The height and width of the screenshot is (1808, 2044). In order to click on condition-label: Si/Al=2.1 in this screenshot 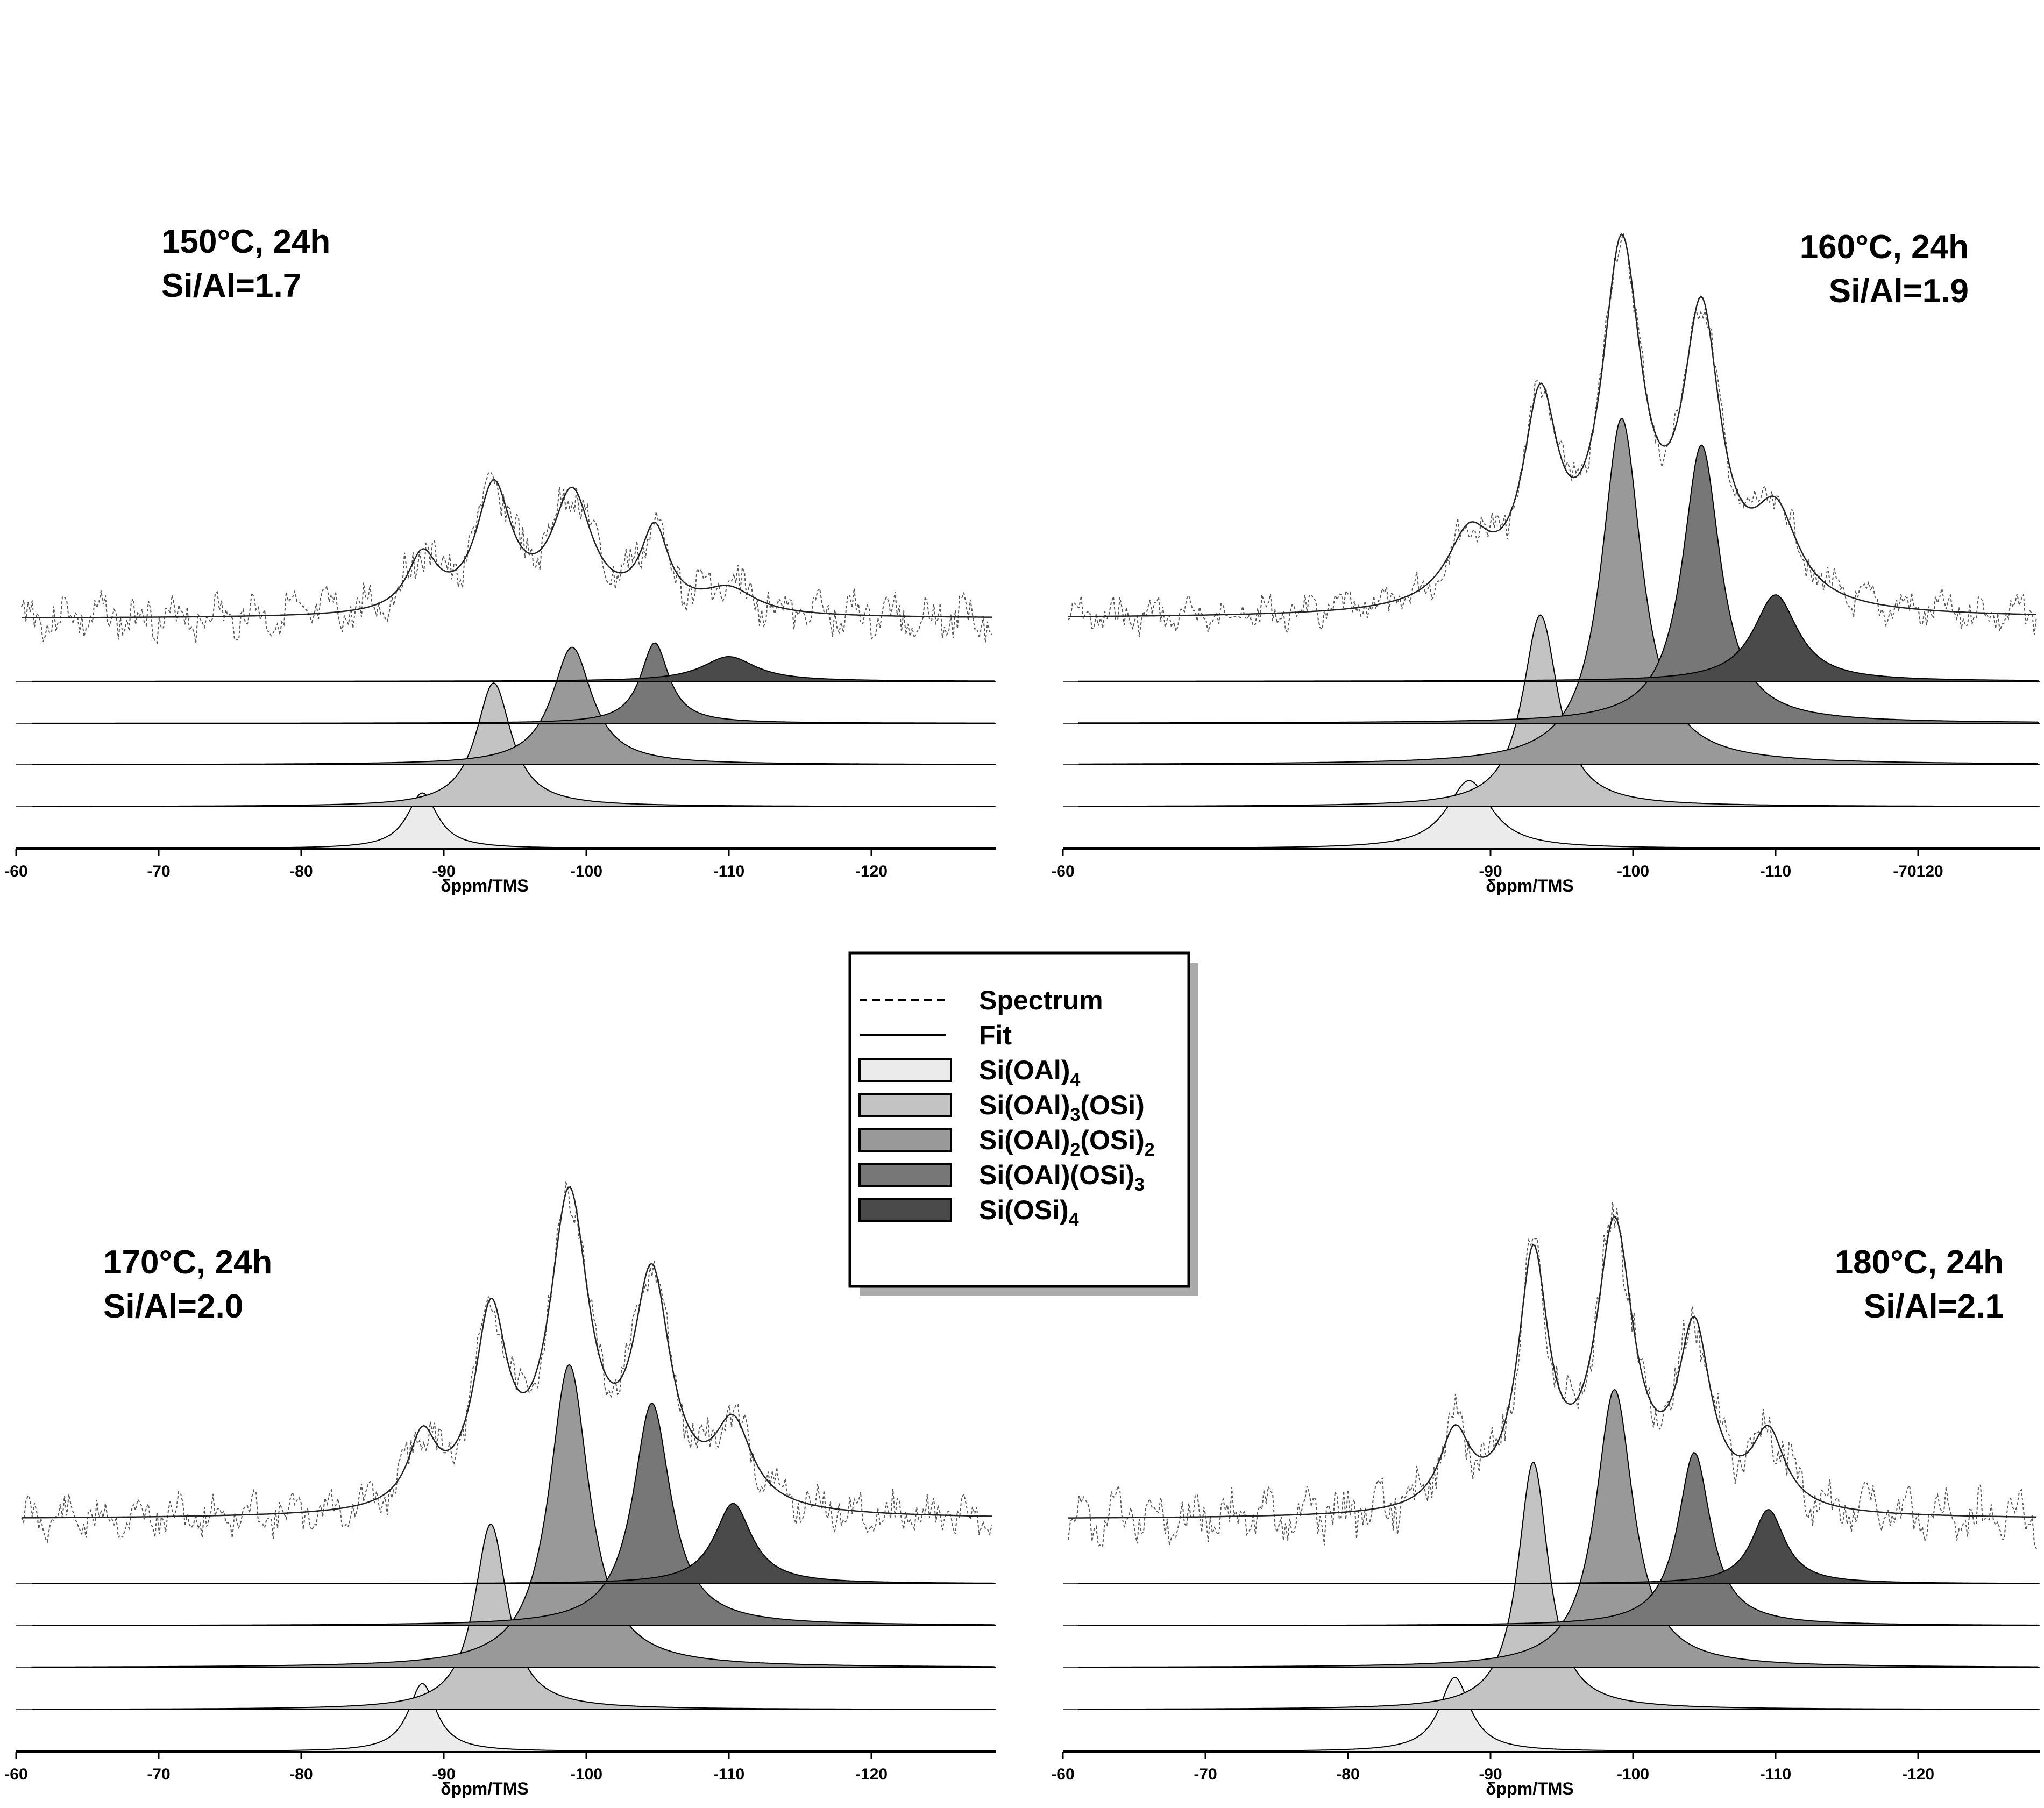, I will do `click(1934, 1306)`.